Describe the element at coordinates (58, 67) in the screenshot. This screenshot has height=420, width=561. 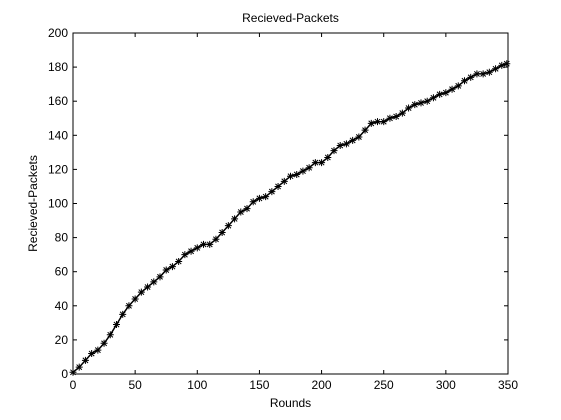
I see `y-tick-label: 180` at that location.